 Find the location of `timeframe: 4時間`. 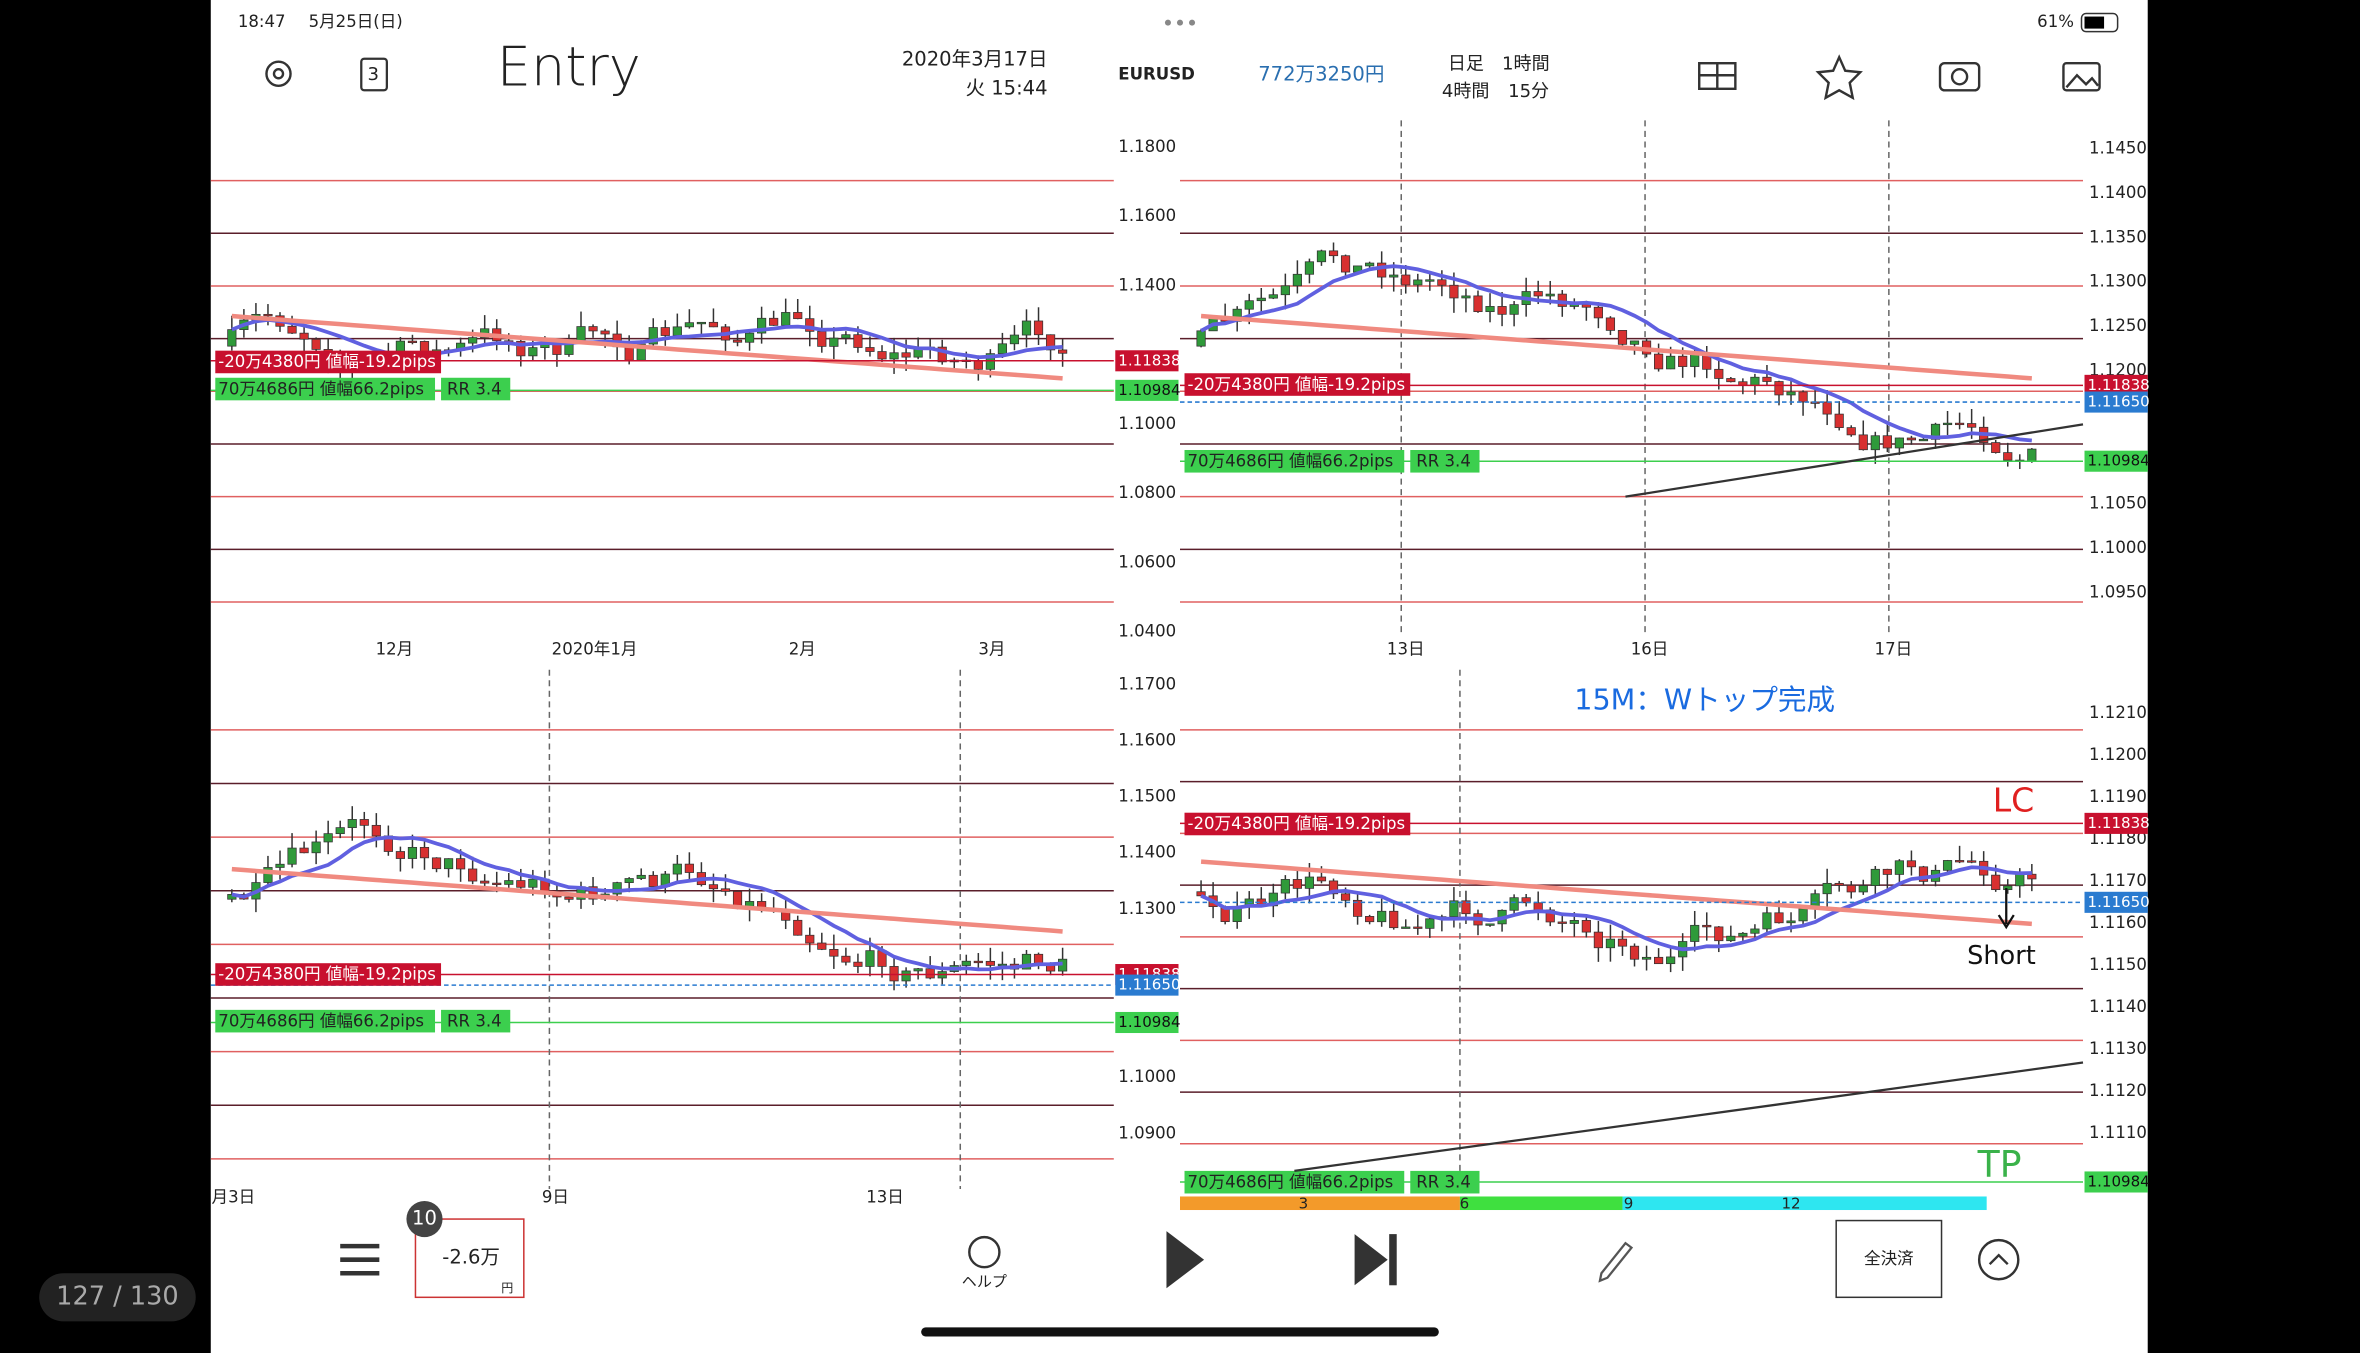

timeframe: 4時間 is located at coordinates (1466, 91).